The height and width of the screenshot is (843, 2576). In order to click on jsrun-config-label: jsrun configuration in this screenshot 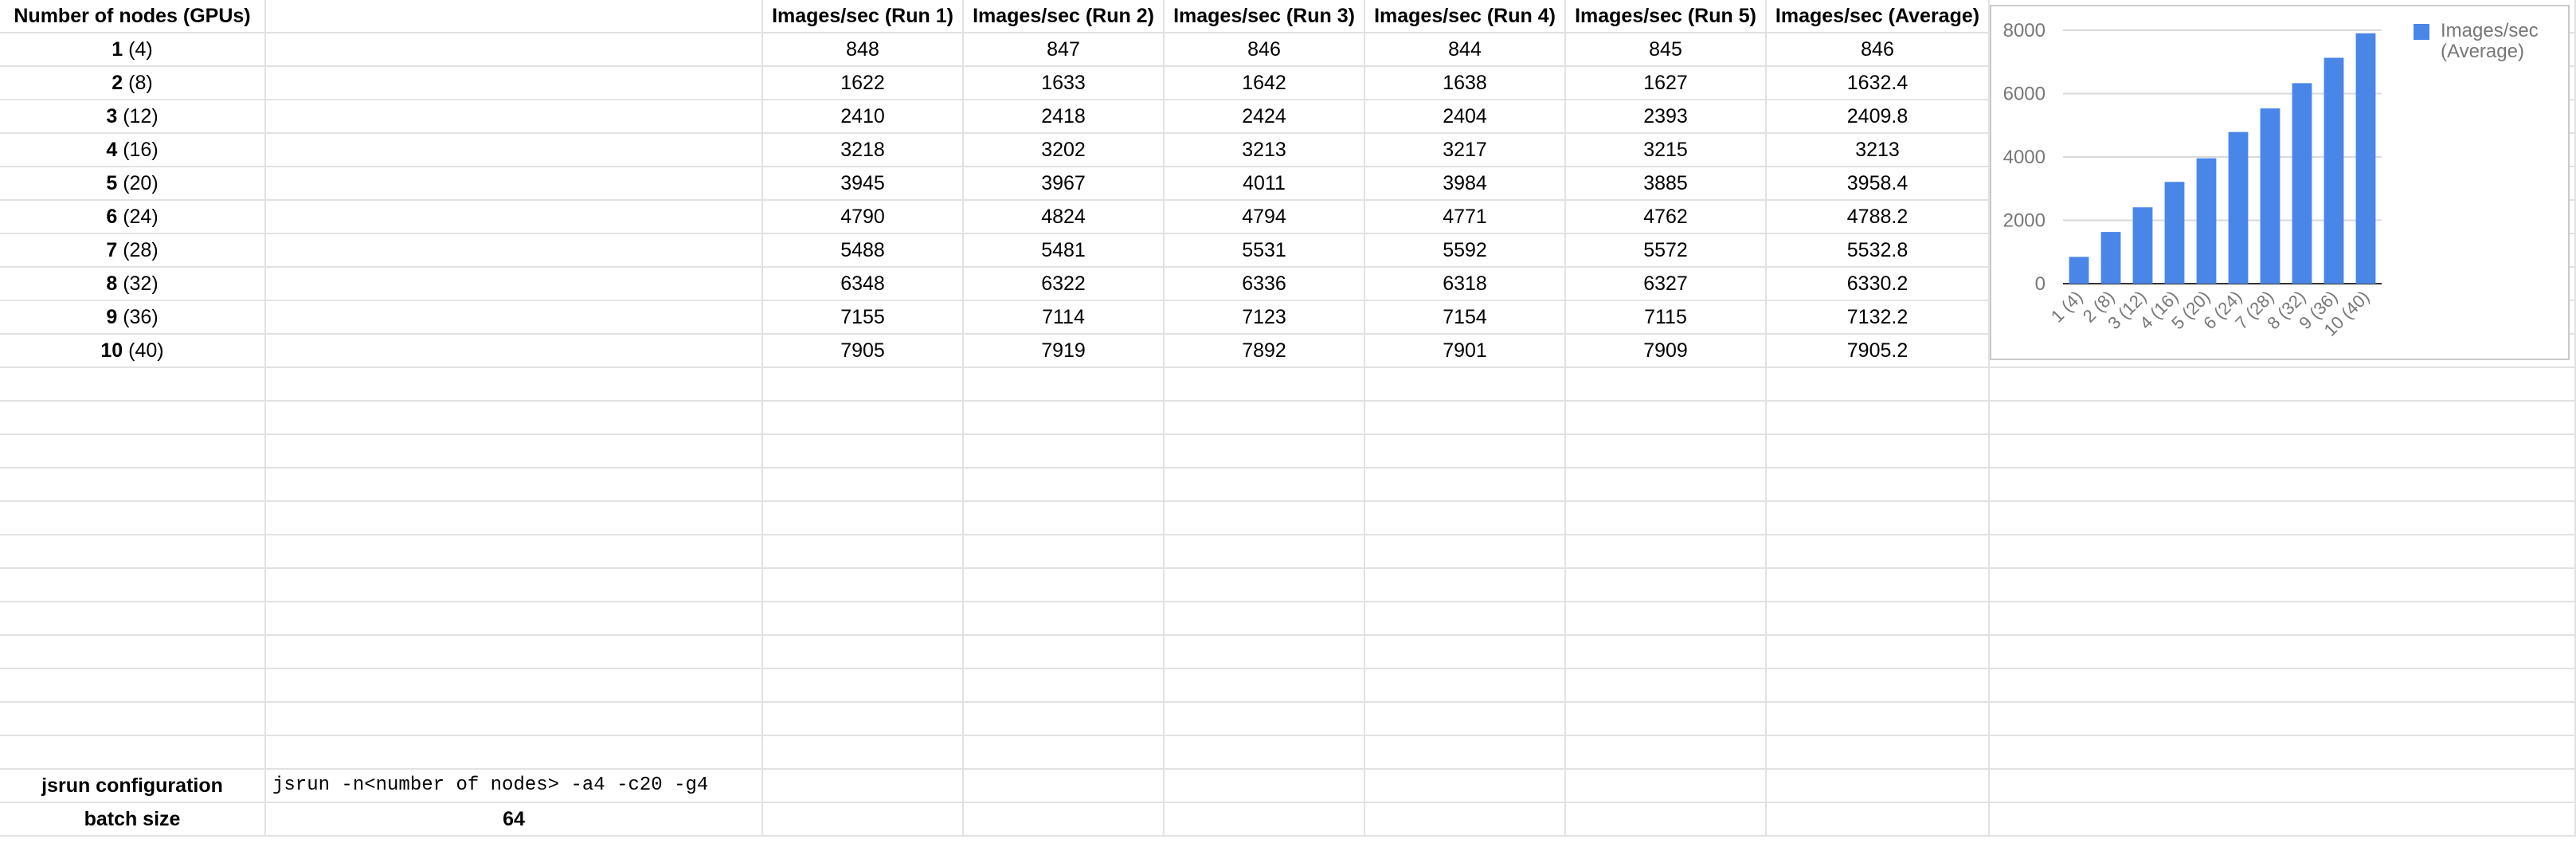, I will do `click(133, 786)`.